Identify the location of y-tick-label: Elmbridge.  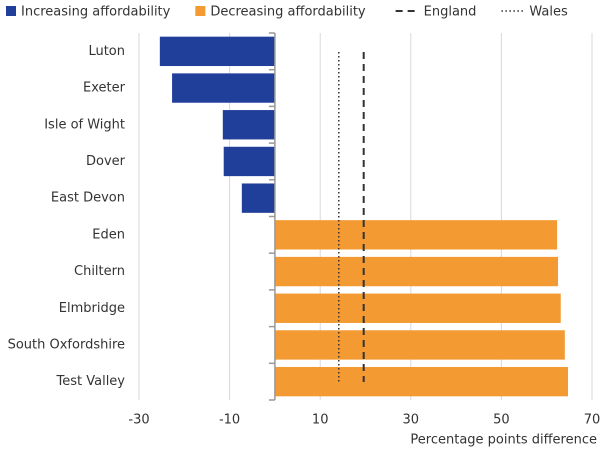
(92, 308).